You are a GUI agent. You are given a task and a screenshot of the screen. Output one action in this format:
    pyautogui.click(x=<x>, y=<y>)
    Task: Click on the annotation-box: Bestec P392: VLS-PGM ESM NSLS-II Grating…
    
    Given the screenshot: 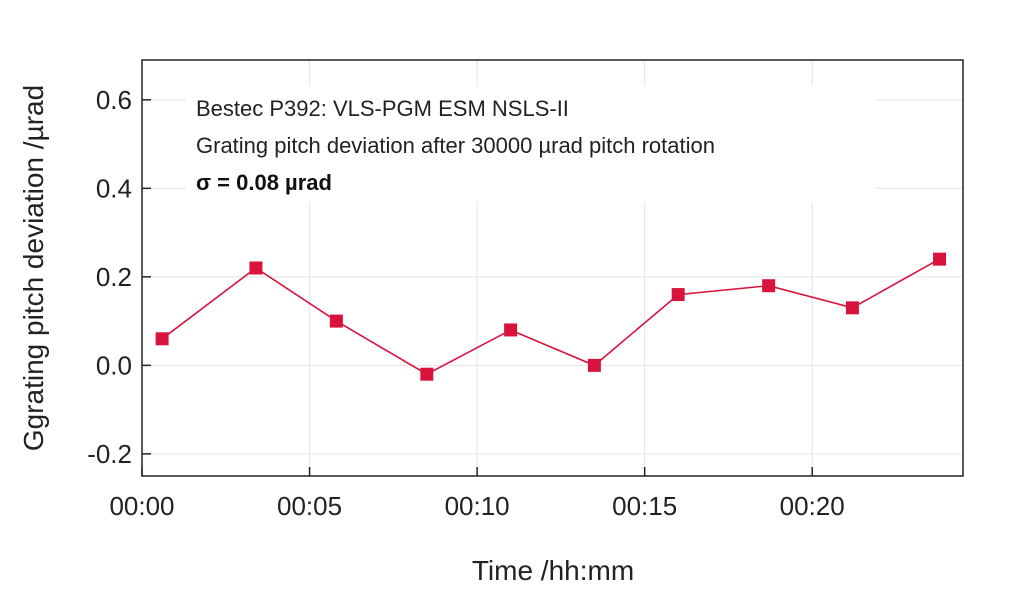 What is the action you would take?
    pyautogui.click(x=531, y=144)
    